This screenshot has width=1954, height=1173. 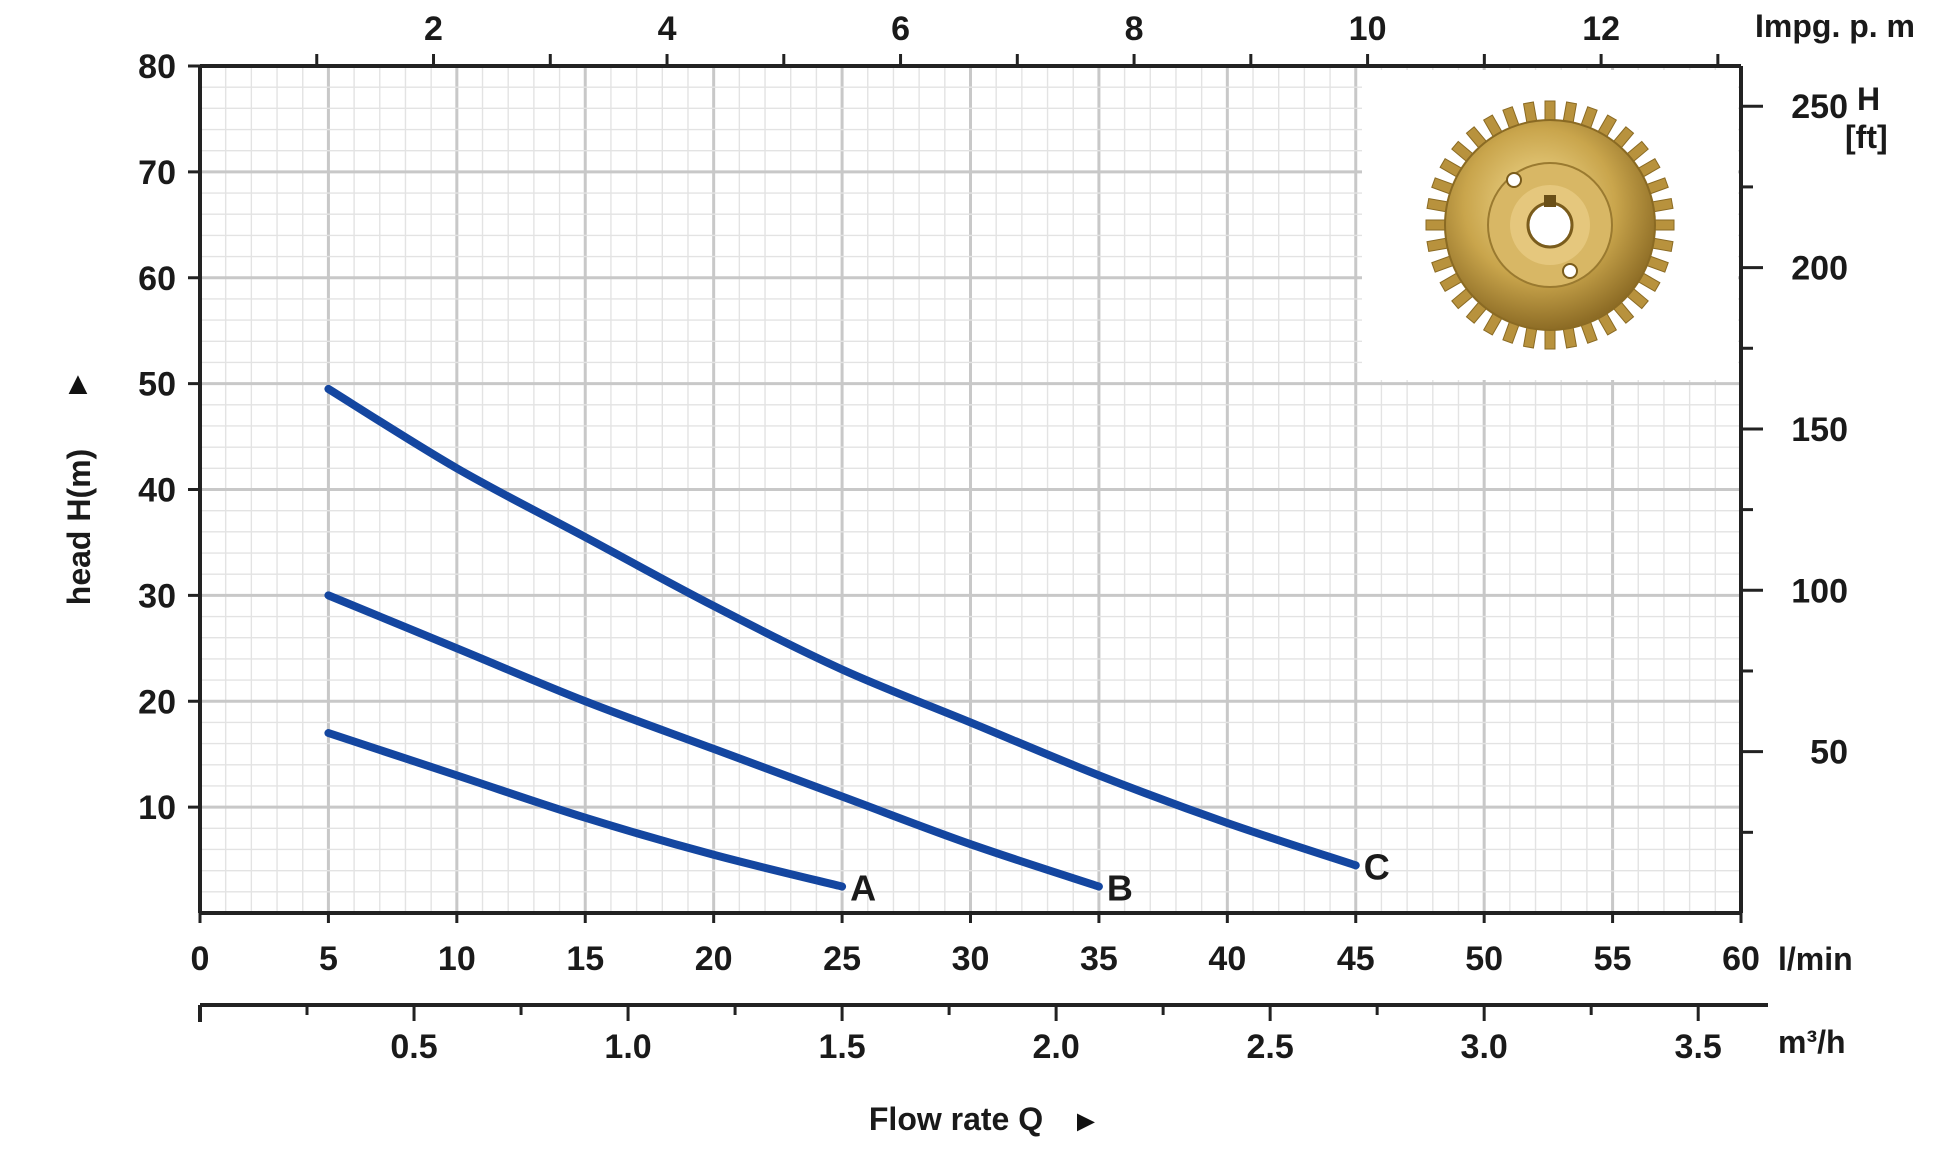 What do you see at coordinates (1601, 29) in the screenshot?
I see `top-tick-label: 12` at bounding box center [1601, 29].